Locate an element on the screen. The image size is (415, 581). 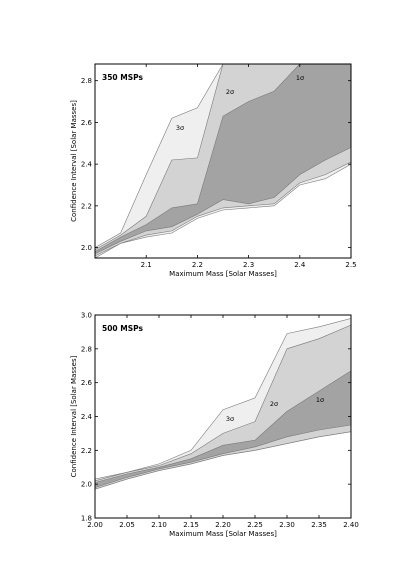
x-tick-label: 2.40 is located at coordinates (351, 525).